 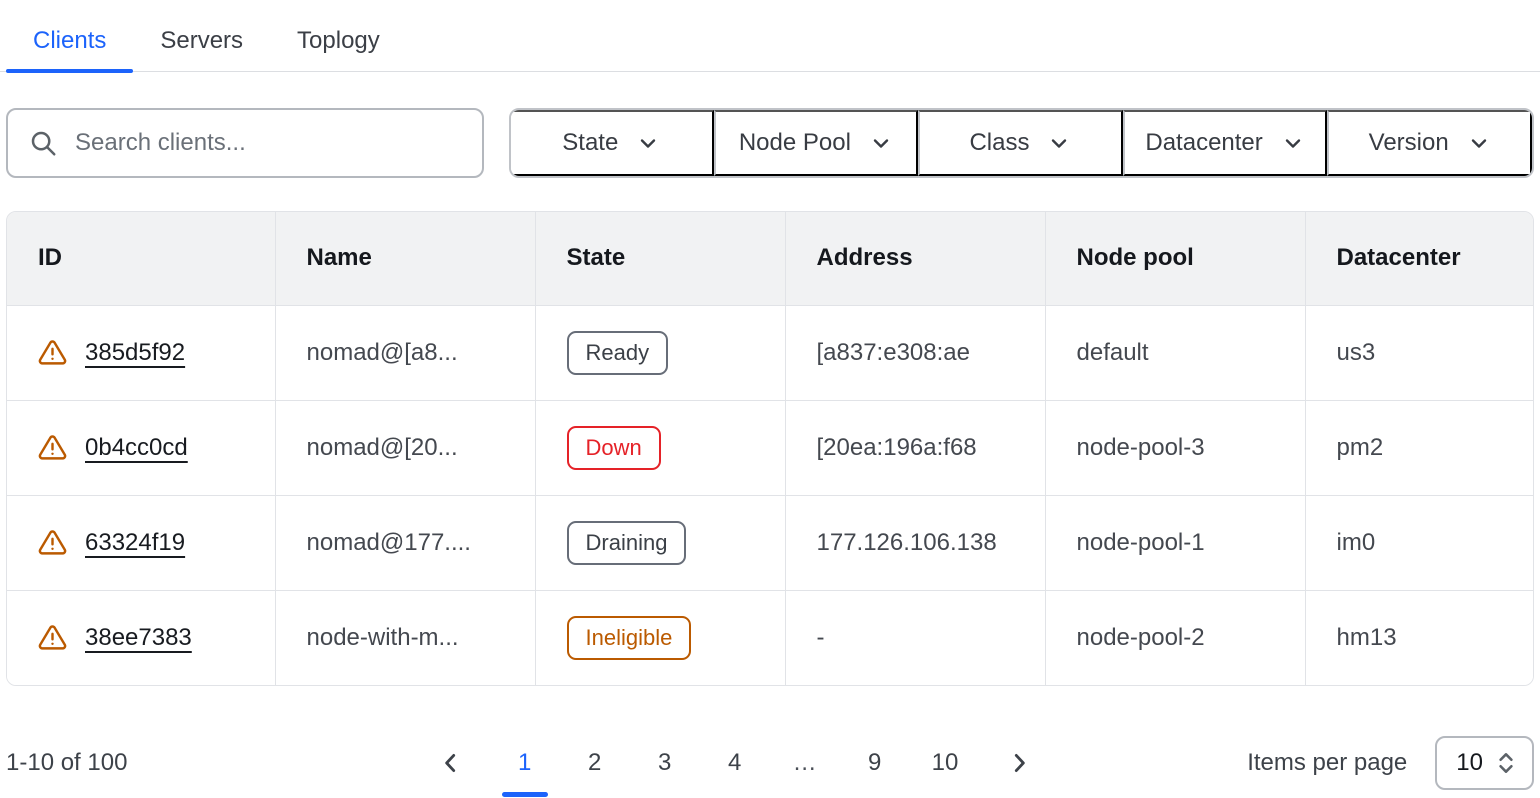 What do you see at coordinates (1174, 637) in the screenshot?
I see `client-node-pool: node-pool-2` at bounding box center [1174, 637].